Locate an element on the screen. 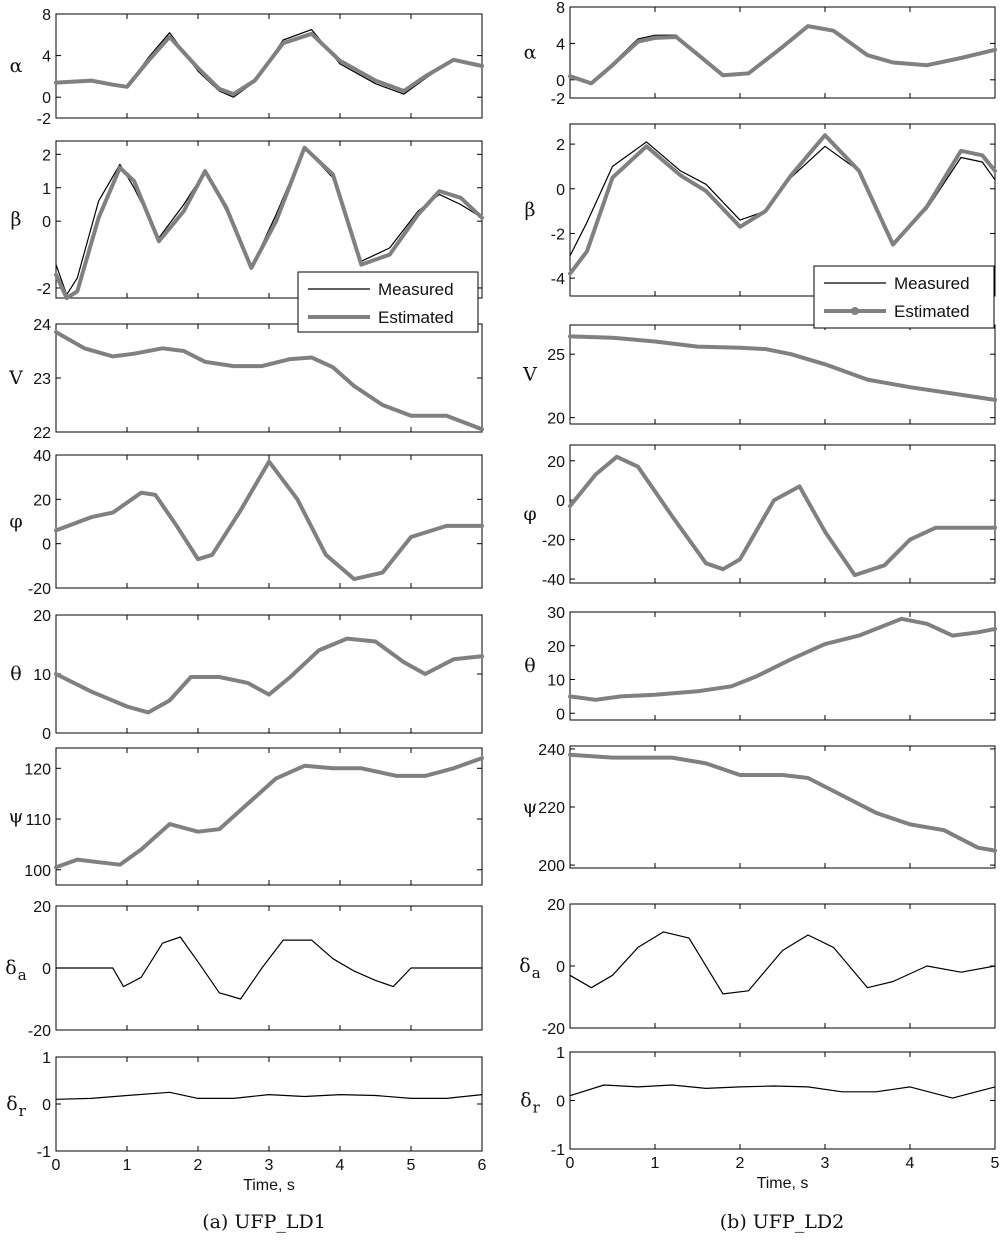 The image size is (1000, 1244). fig0-row4-axes-box is located at coordinates (269, 674).